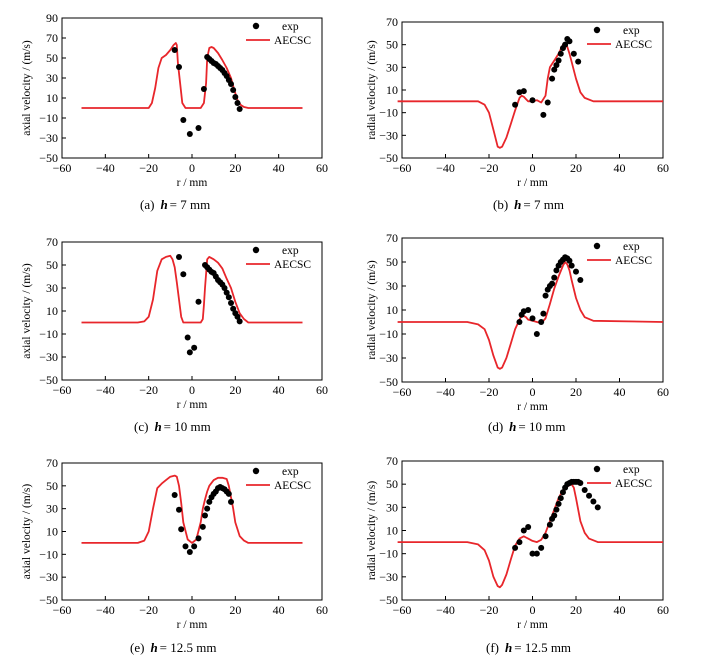  What do you see at coordinates (526, 426) in the screenshot?
I see `panel-caption: (d) h = 10 mm` at bounding box center [526, 426].